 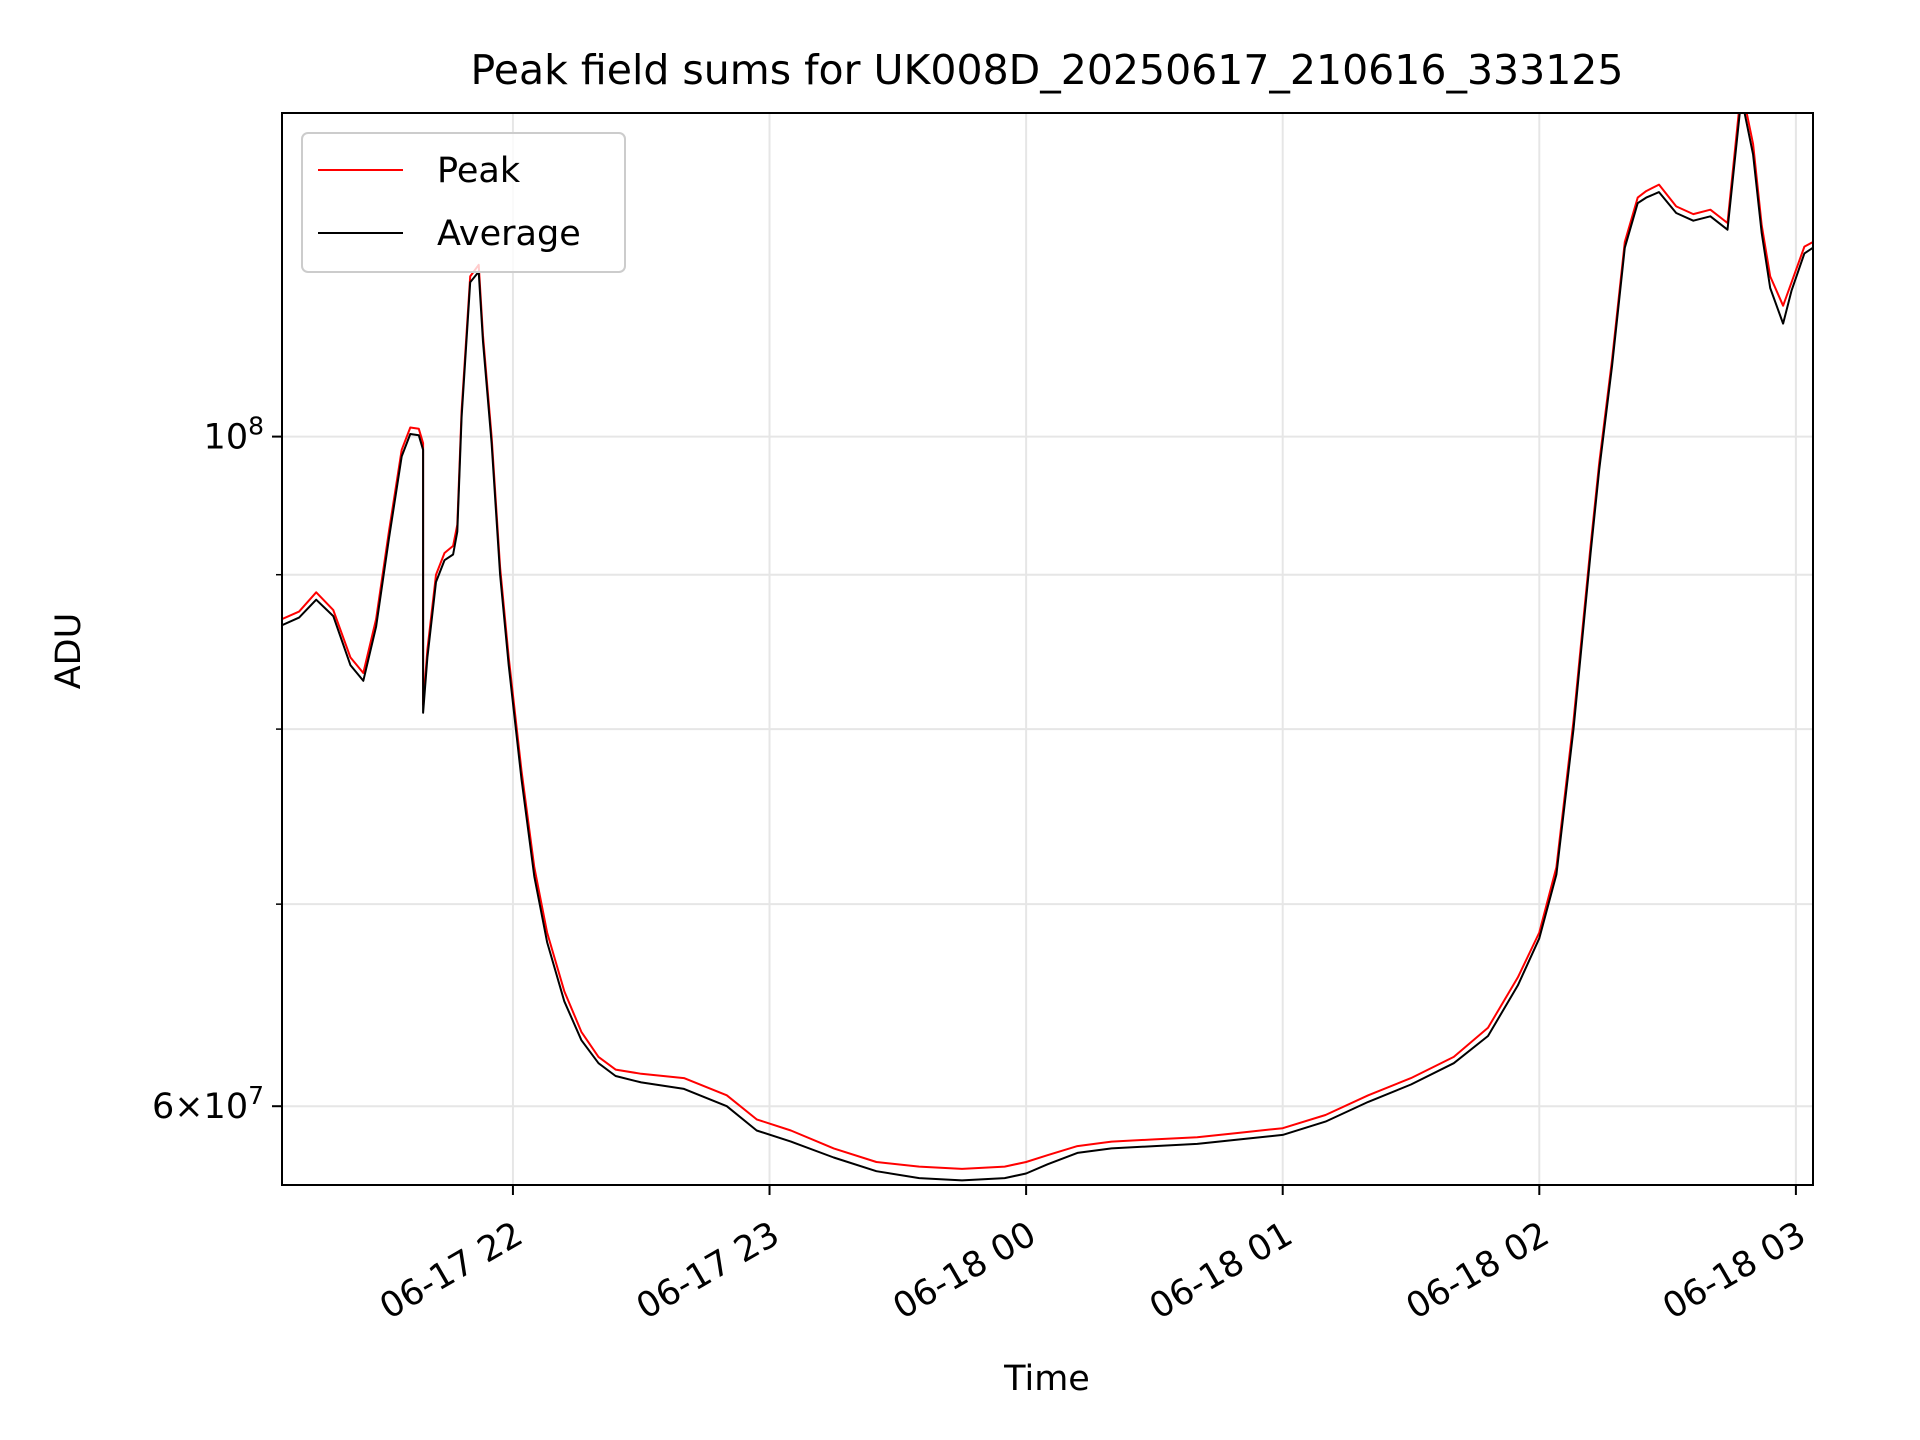 What do you see at coordinates (234, 435) in the screenshot?
I see `y-tick-label: 108` at bounding box center [234, 435].